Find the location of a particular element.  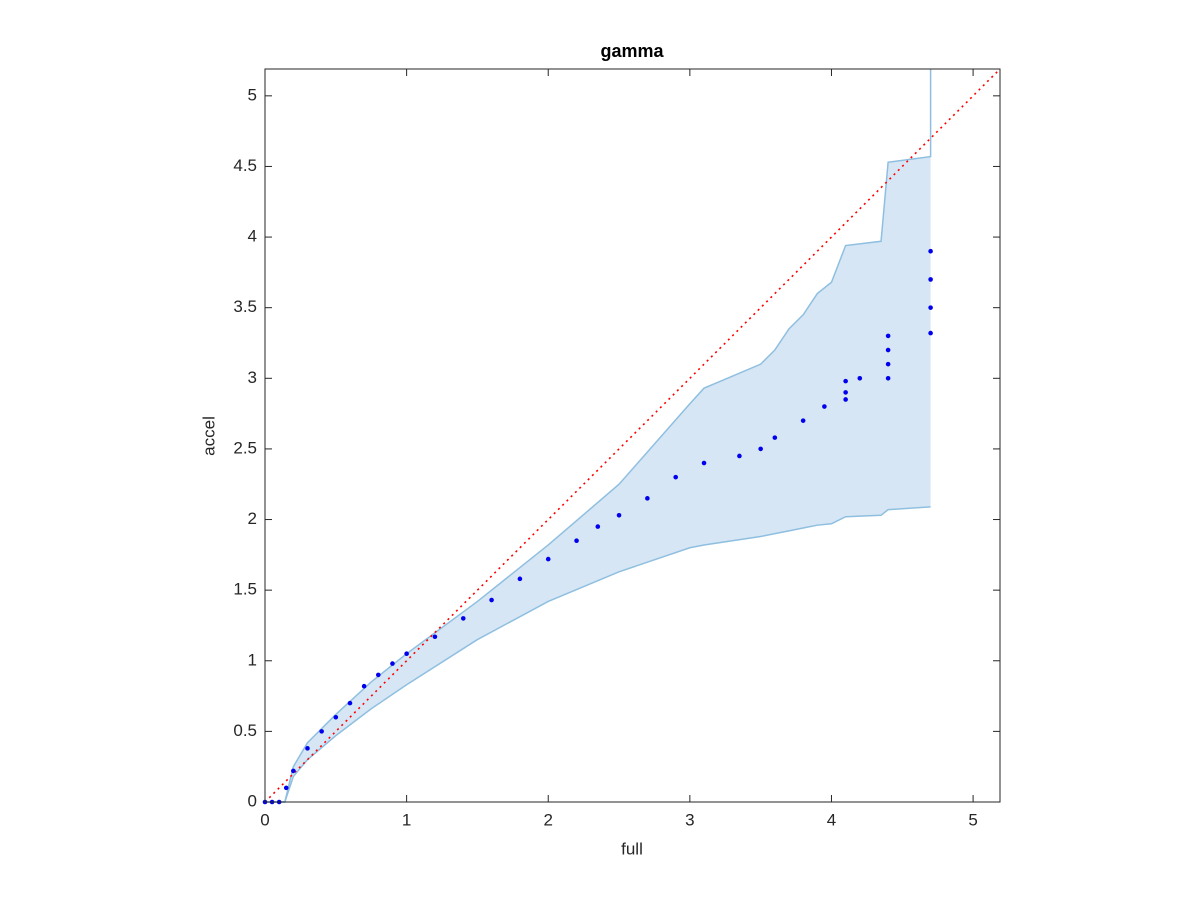

x-tick-label: 1 is located at coordinates (406, 819).